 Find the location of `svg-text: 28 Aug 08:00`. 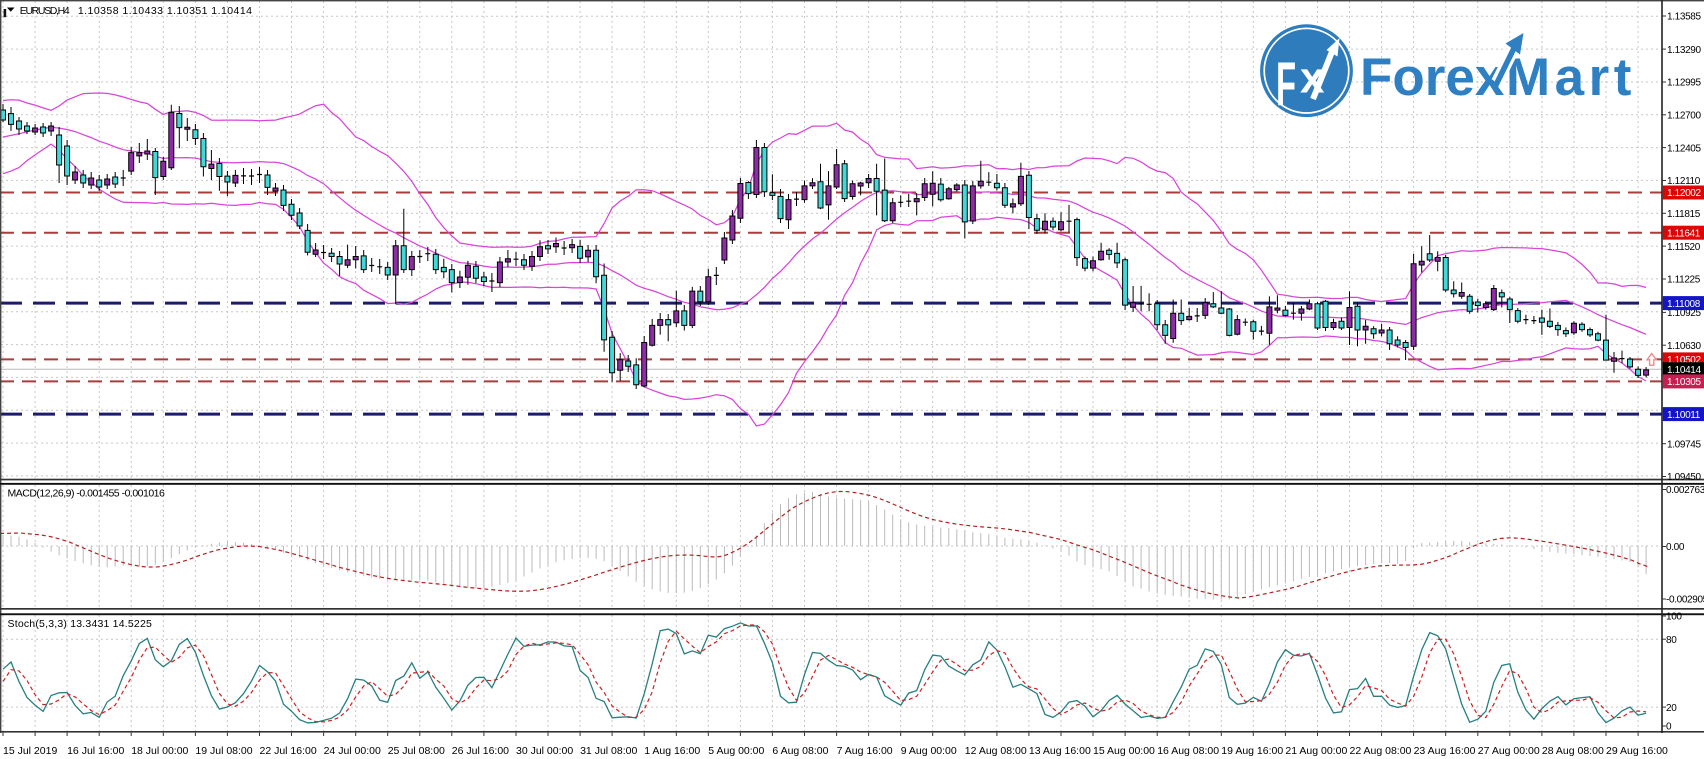

svg-text: 28 Aug 08:00 is located at coordinates (1573, 751).